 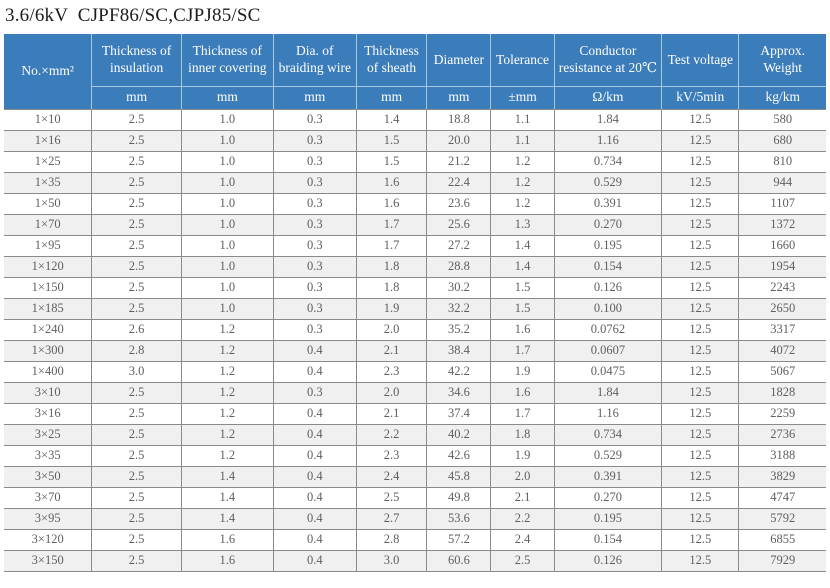 I want to click on col-header-4: Thickness of sheath, so click(x=391, y=60).